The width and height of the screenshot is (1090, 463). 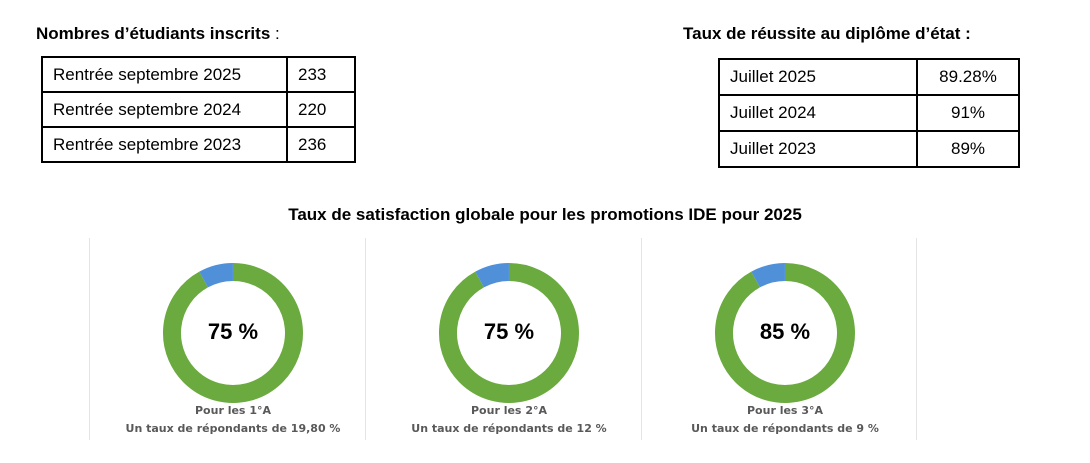 What do you see at coordinates (164, 74) in the screenshot?
I see `table-cell-label: Rentrée septembre 2025` at bounding box center [164, 74].